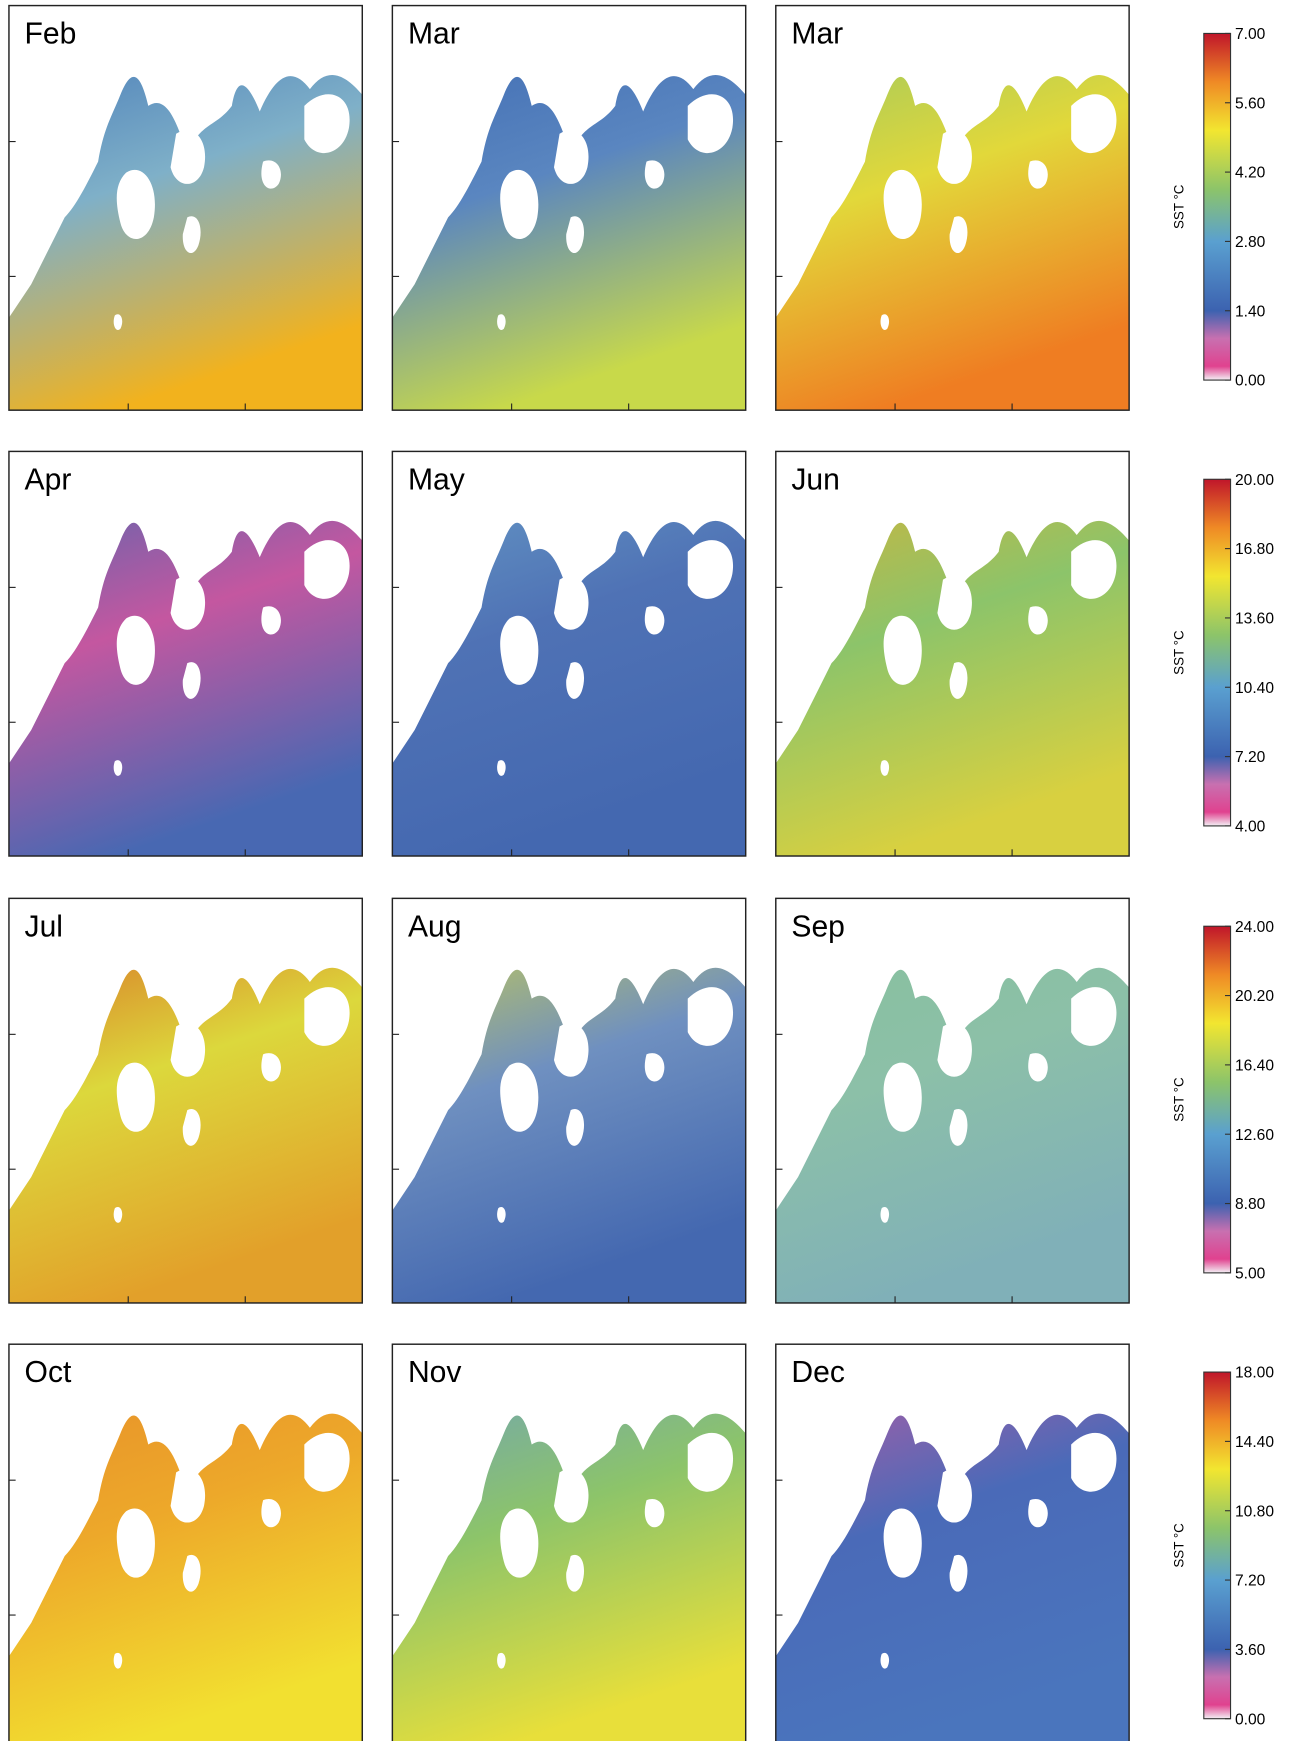 The image size is (1293, 1741). I want to click on colorbar-tick-label: 5.60, so click(1250, 103).